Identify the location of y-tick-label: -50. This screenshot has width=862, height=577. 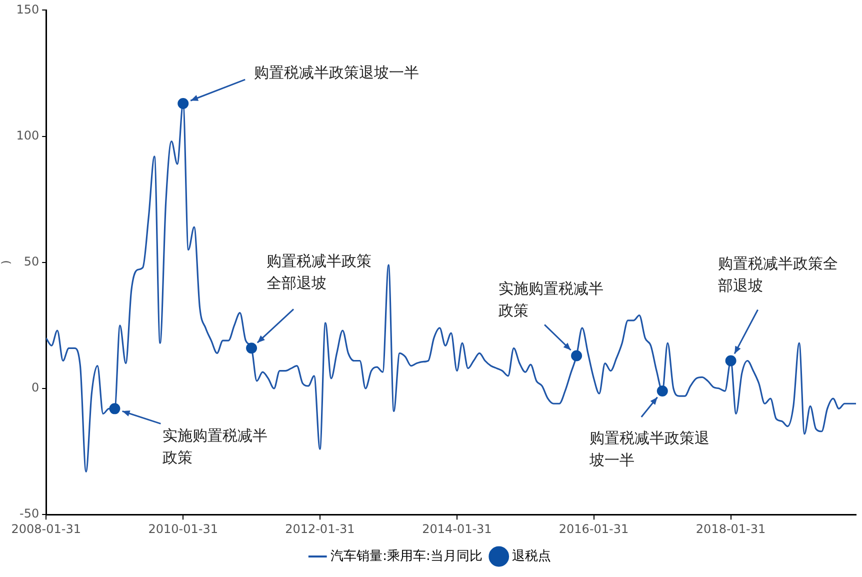
(29, 513).